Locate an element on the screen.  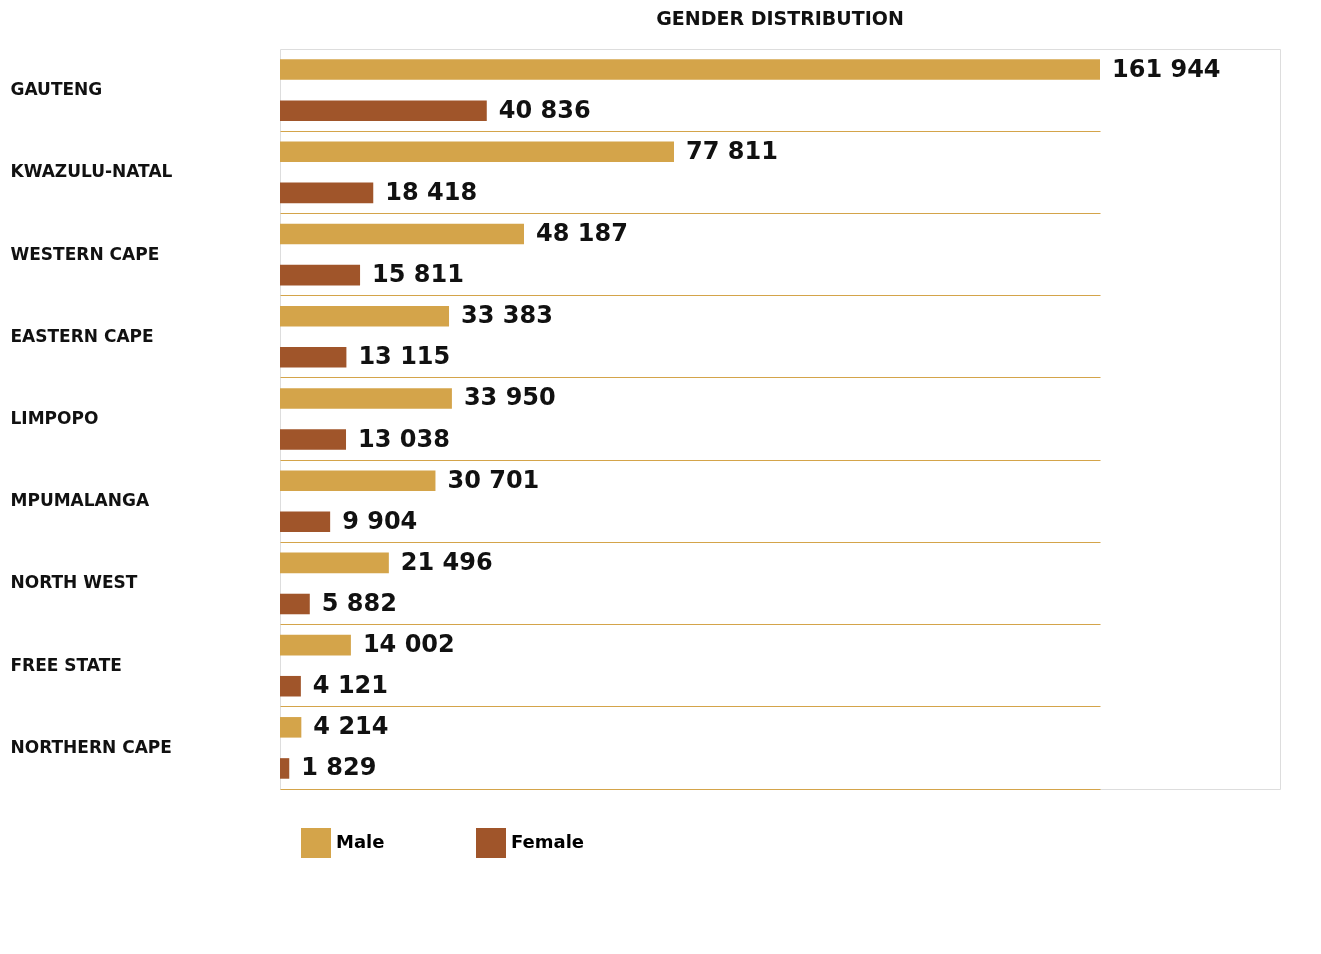
data-label: 13 115 is located at coordinates (404, 356).